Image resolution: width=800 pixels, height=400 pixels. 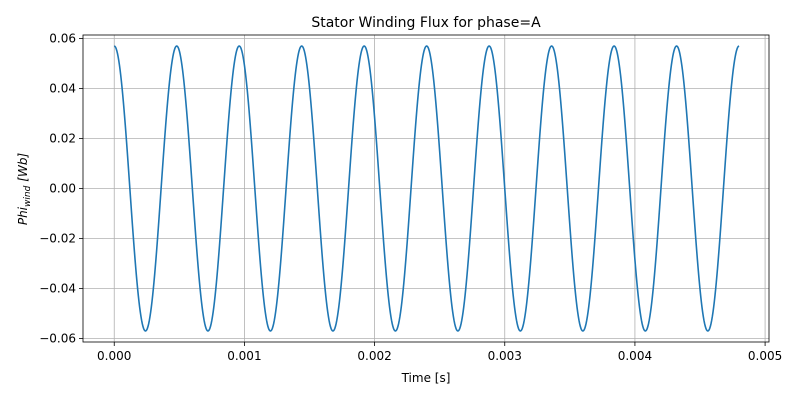 I want to click on y-tick-label: 0.04, so click(x=62, y=89).